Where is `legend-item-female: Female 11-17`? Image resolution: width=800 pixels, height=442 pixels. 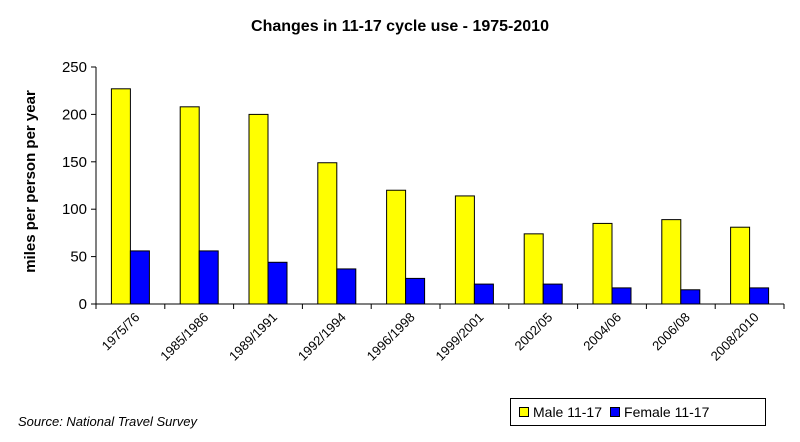 legend-item-female: Female 11-17 is located at coordinates (659, 412).